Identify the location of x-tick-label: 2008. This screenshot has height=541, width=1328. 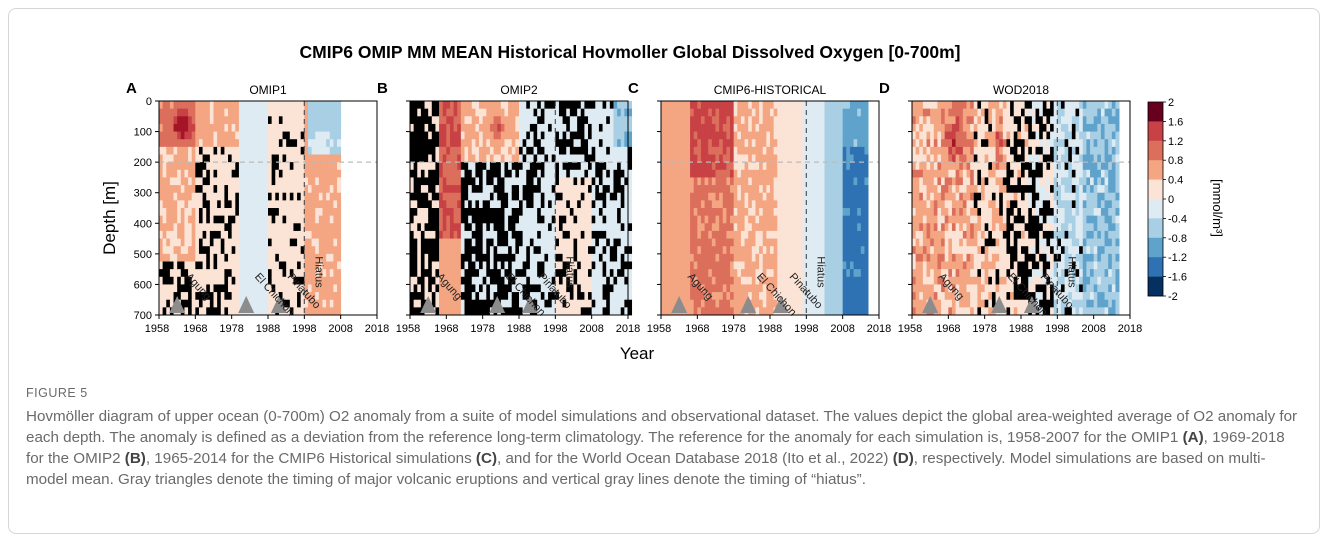
(842, 329).